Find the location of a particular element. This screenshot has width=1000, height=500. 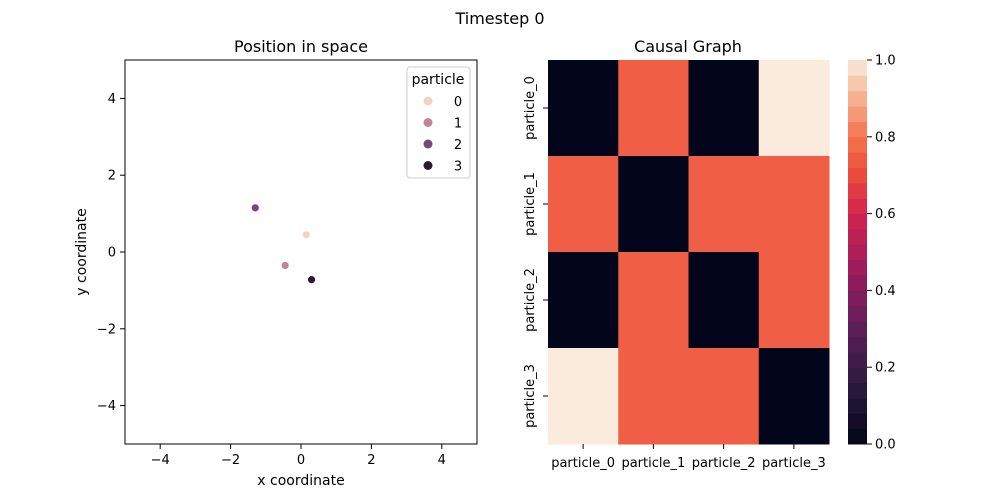

legend-label: 3 is located at coordinates (458, 167).